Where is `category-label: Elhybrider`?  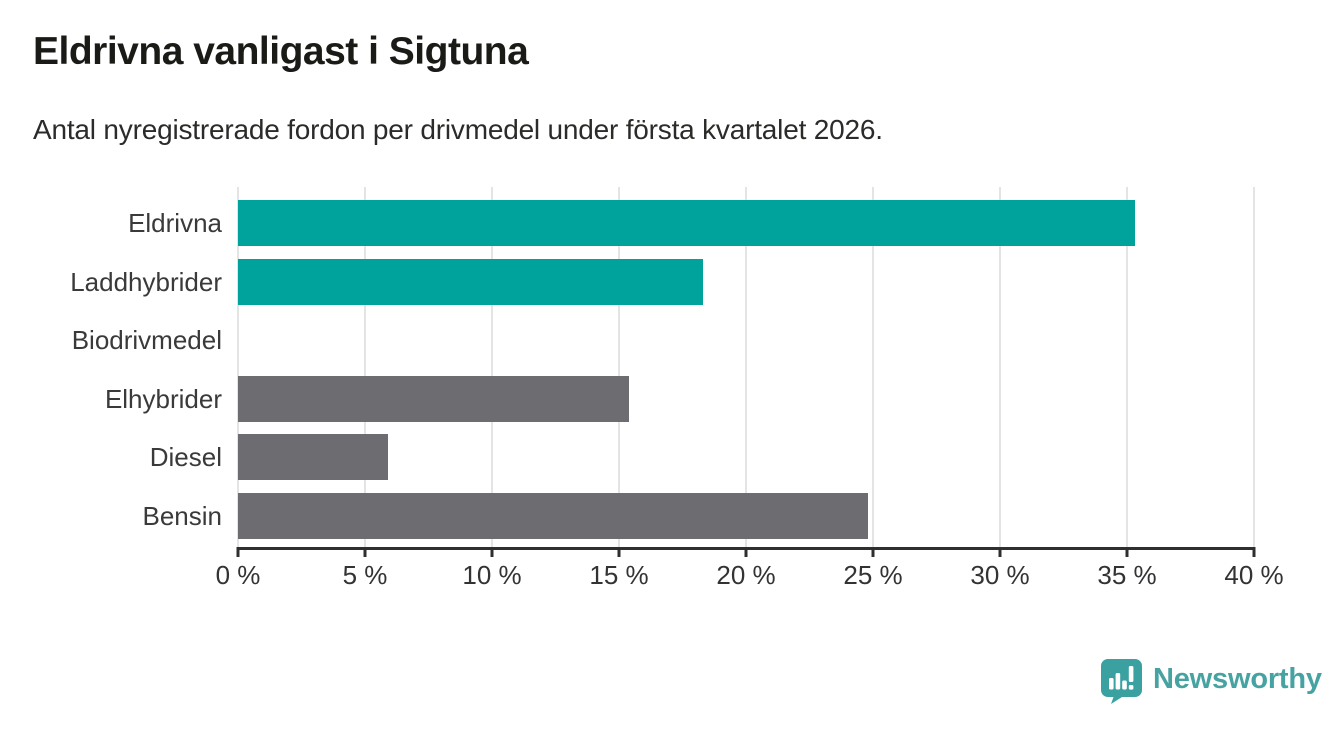
category-label: Elhybrider is located at coordinates (163, 398).